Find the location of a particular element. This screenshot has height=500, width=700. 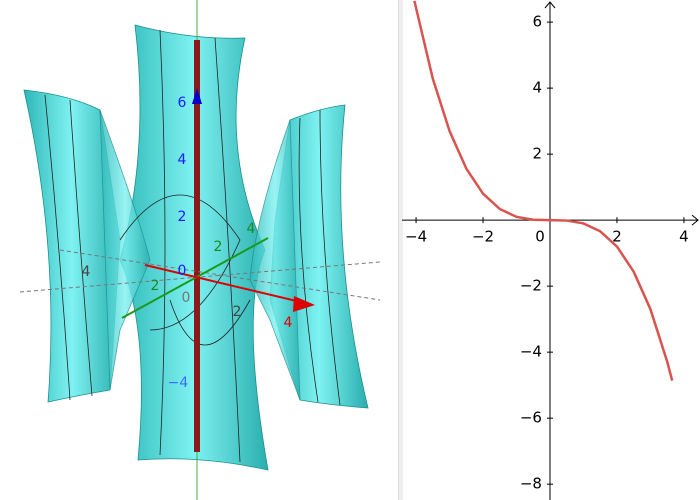

y-tick-label: 2 is located at coordinates (537, 154).